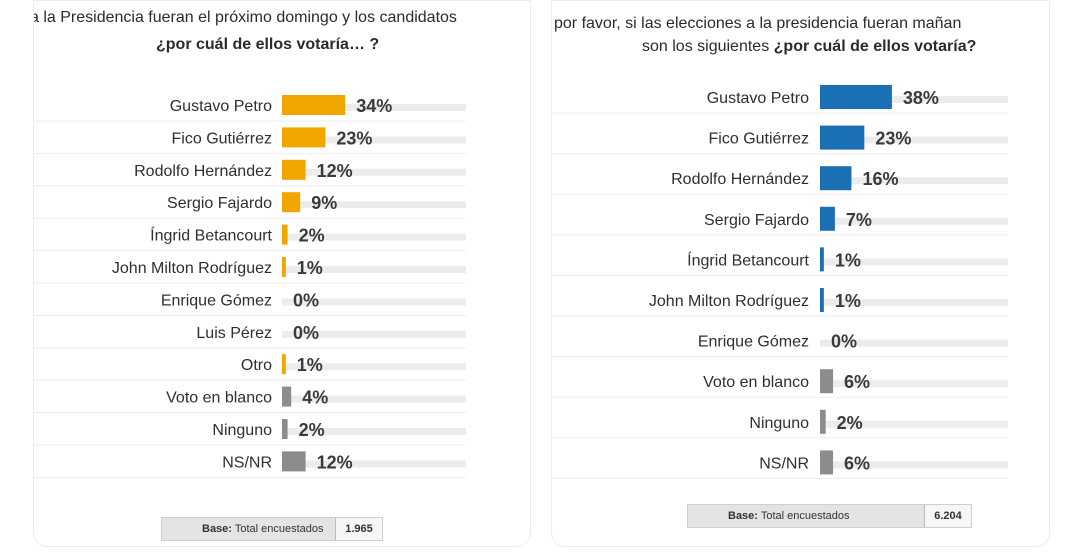  Describe the element at coordinates (921, 98) in the screenshot. I see `value-label: 38%` at that location.